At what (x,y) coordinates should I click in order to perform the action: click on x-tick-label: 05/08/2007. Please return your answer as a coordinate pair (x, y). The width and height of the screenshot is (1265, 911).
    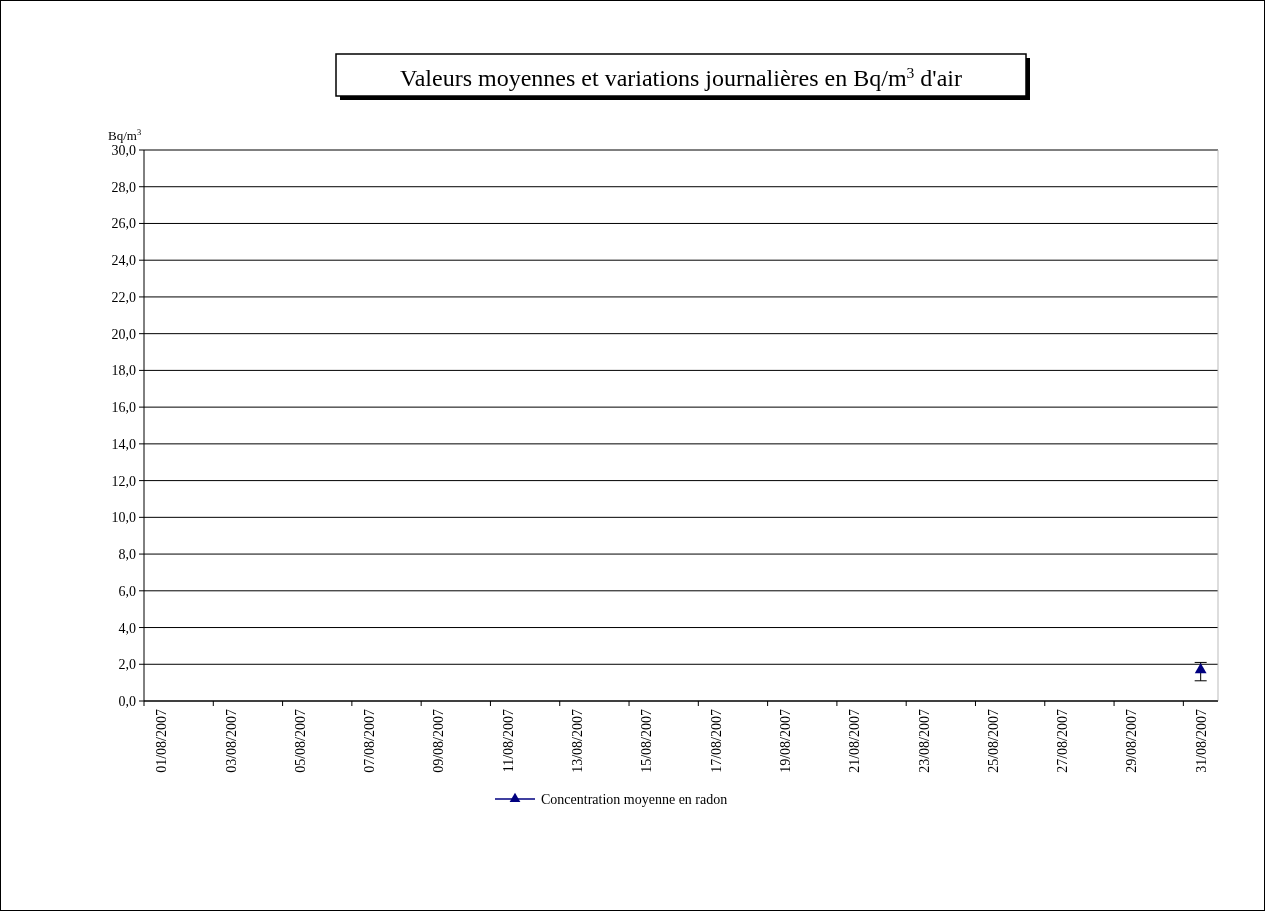
    Looking at the image, I should click on (300, 741).